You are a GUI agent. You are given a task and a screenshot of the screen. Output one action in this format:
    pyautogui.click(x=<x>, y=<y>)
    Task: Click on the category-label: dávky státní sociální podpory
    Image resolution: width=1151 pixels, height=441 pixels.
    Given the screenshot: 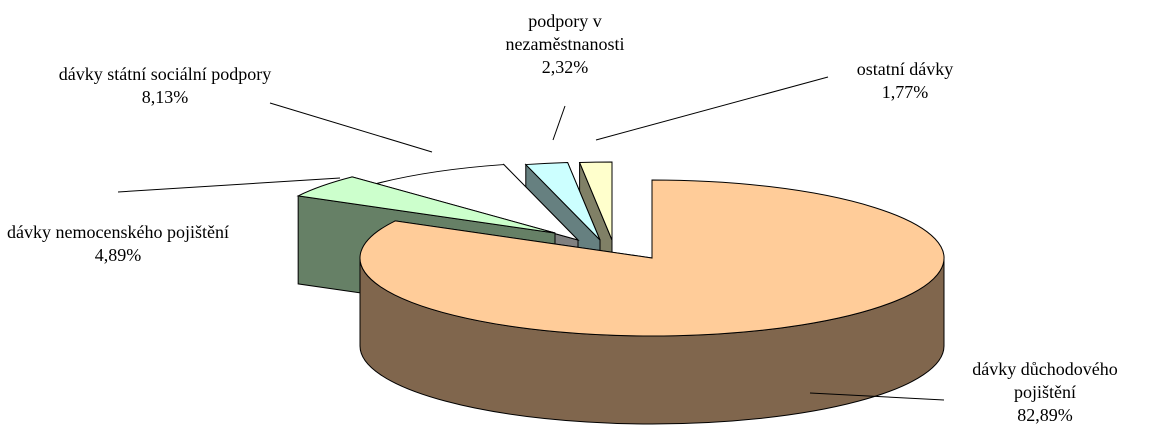 What is the action you would take?
    pyautogui.click(x=165, y=74)
    